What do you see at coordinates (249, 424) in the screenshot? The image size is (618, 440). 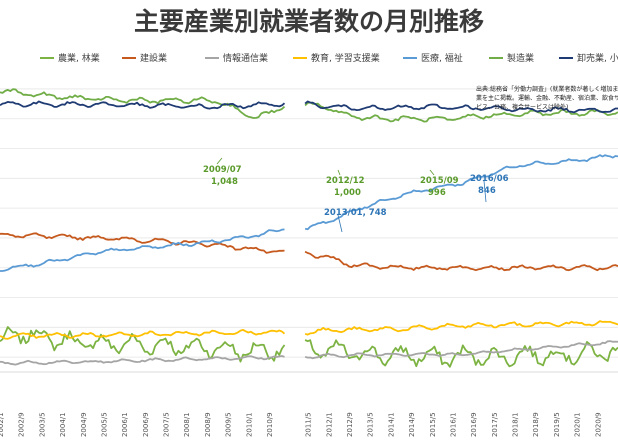 I see `x-tick-label: 2010/1` at bounding box center [249, 424].